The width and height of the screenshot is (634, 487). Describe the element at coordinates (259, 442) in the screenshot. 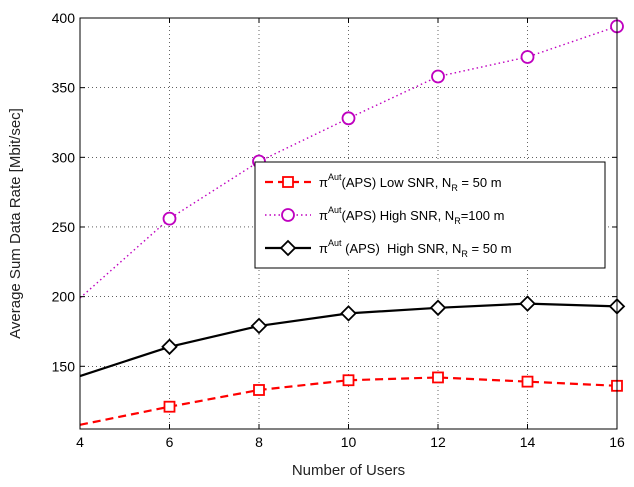

I see `x-tick-label: 8` at that location.